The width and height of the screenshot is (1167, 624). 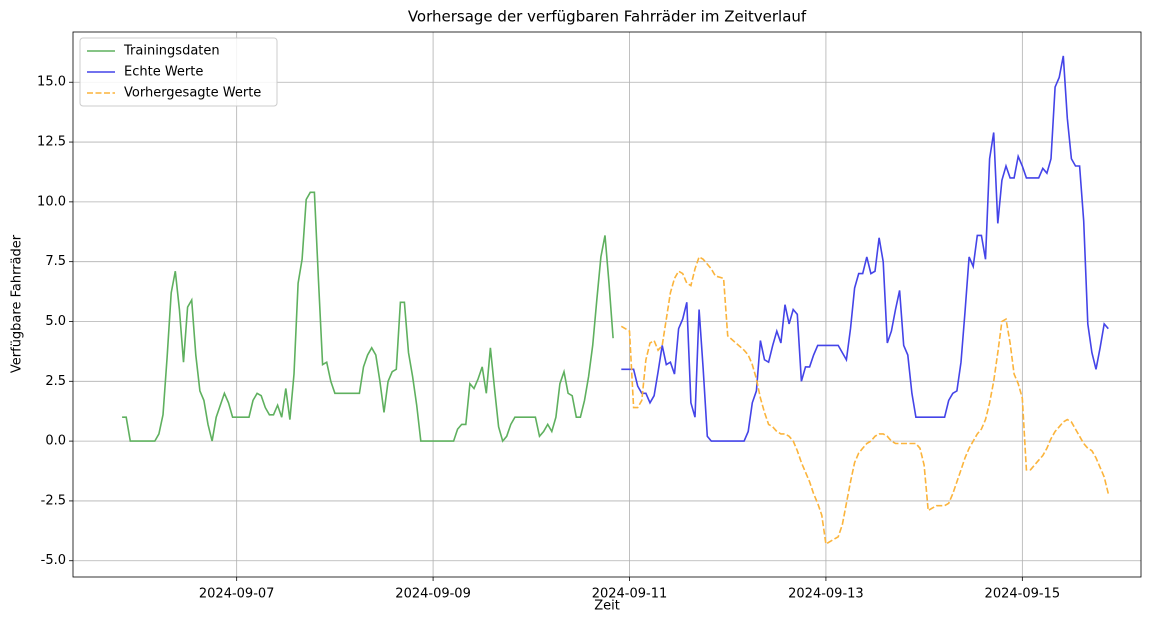 I want to click on x-tick-label: 2024-09-15, so click(x=1023, y=594).